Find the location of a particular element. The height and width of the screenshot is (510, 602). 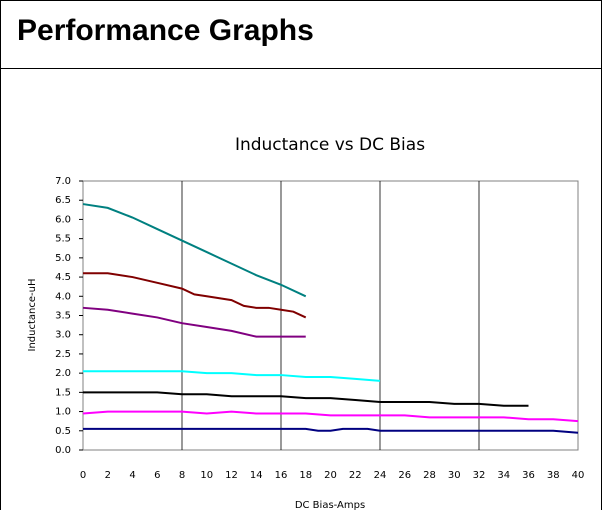

x-tick-label: 20 is located at coordinates (330, 475).